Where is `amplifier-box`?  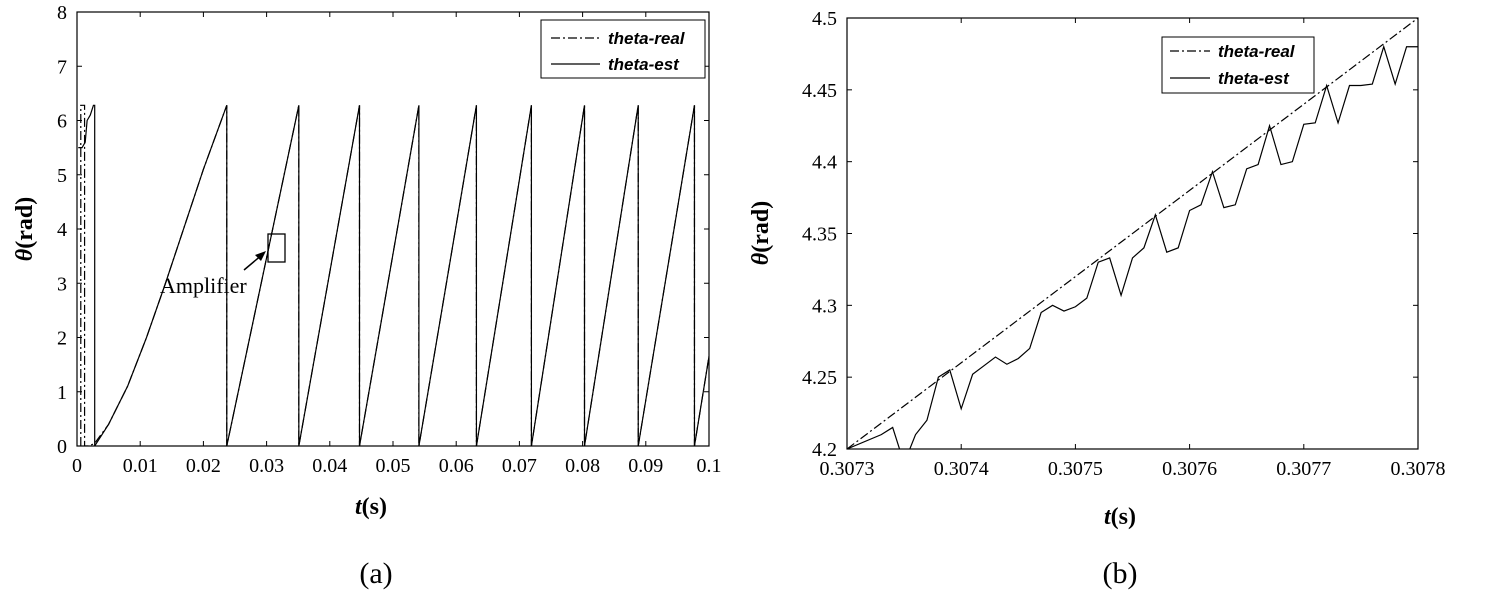 amplifier-box is located at coordinates (276, 248).